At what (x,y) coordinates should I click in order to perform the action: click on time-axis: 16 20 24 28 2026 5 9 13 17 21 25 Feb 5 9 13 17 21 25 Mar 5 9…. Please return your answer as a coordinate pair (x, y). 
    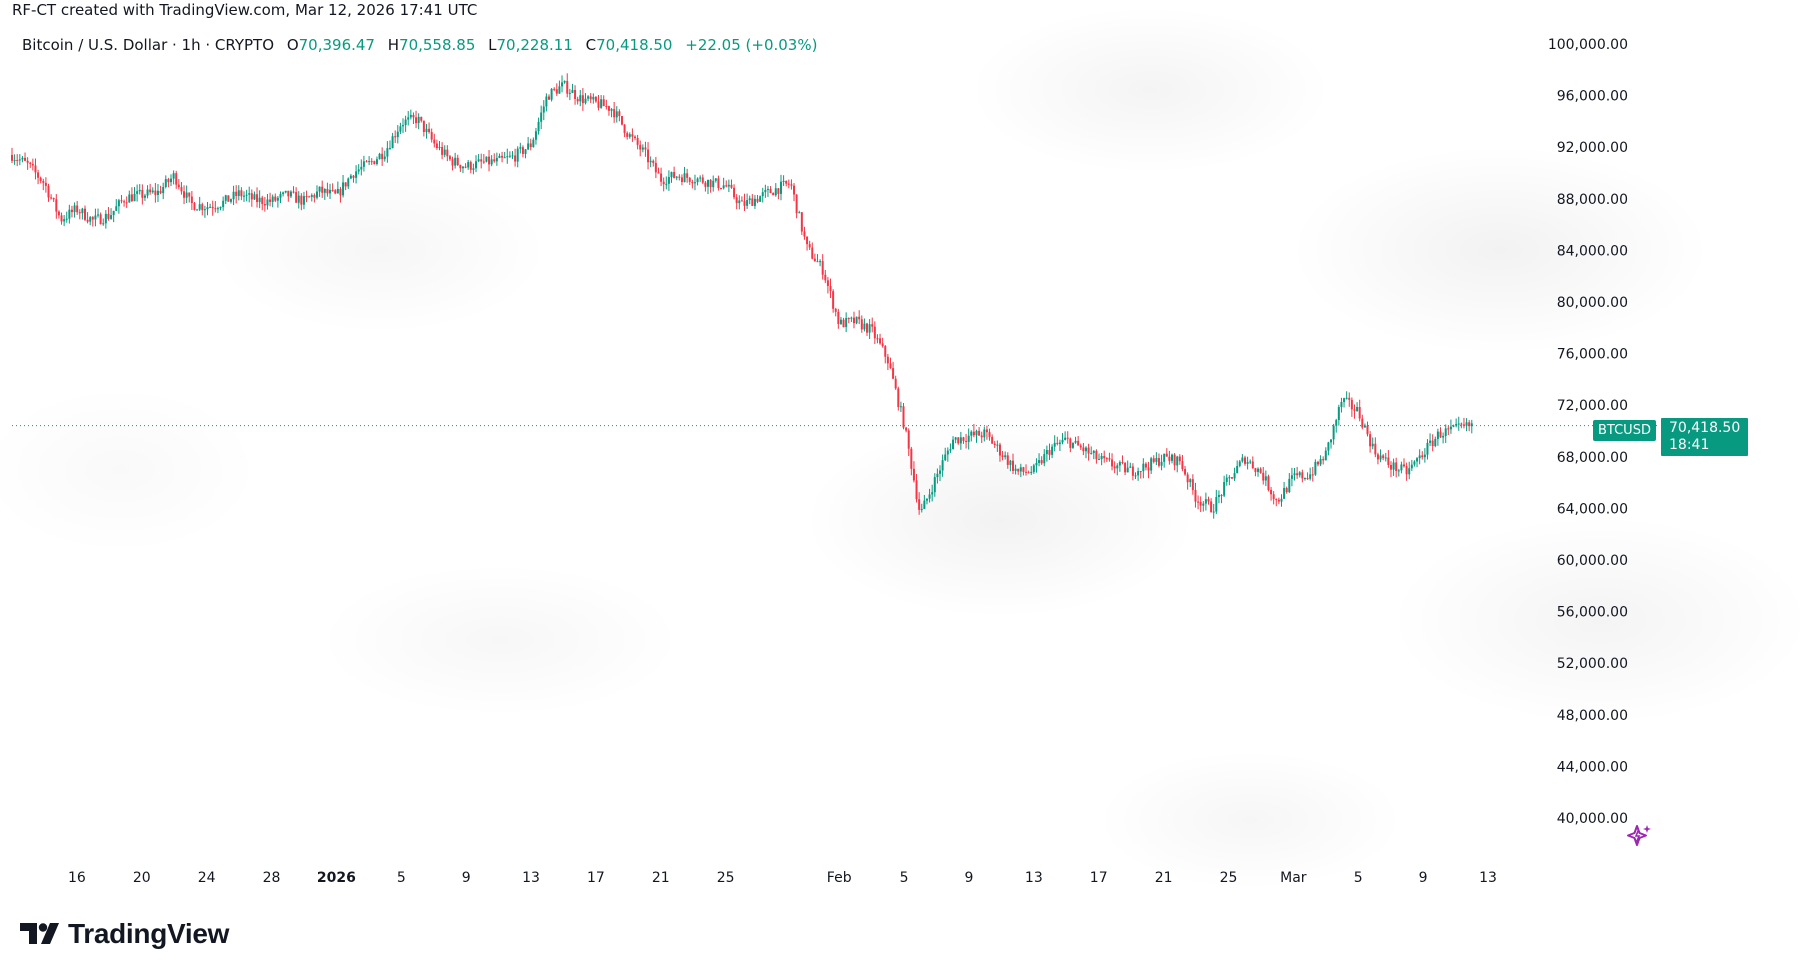
    Looking at the image, I should click on (782, 878).